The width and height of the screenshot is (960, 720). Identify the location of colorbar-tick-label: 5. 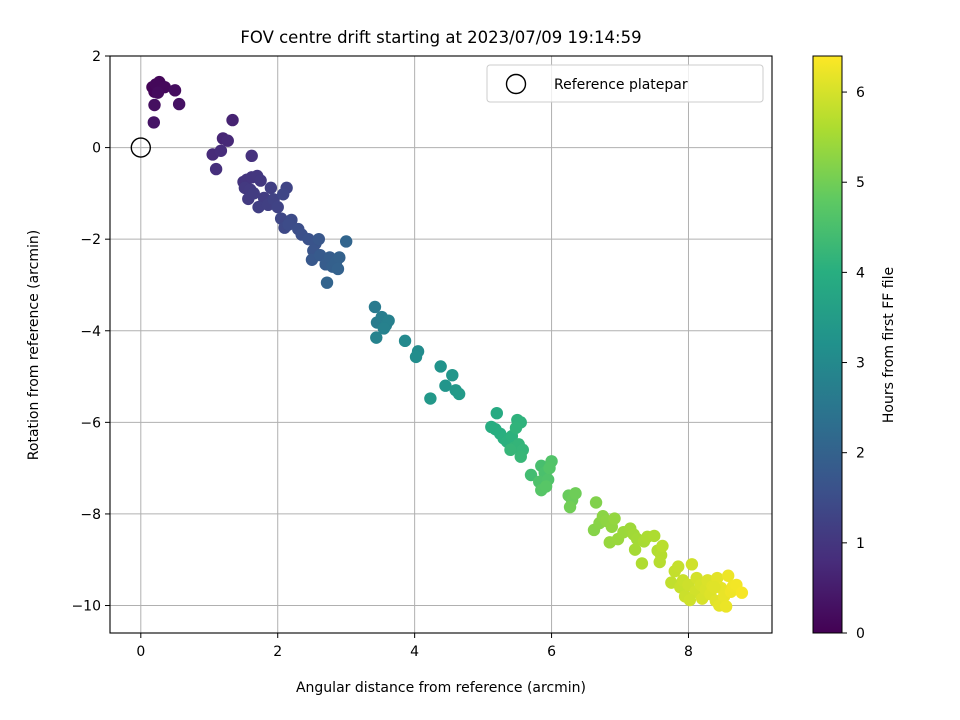
(860, 183).